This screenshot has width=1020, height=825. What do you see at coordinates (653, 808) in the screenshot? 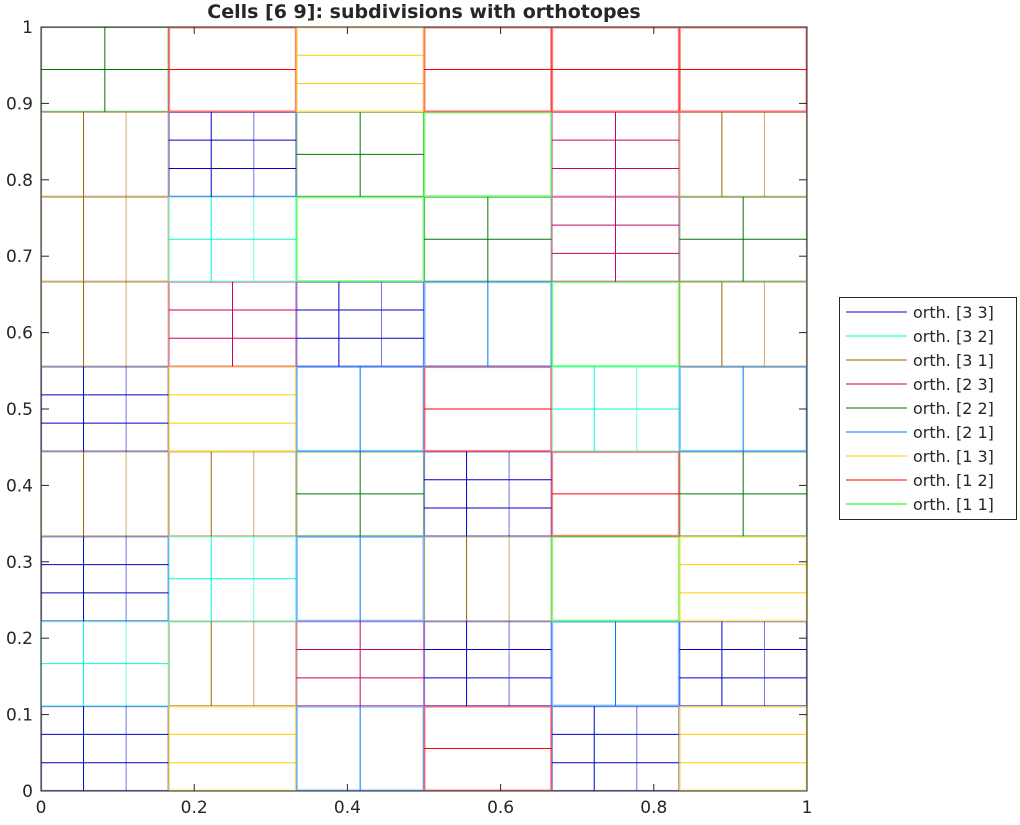
I see `x-tick-label: 0.8` at bounding box center [653, 808].